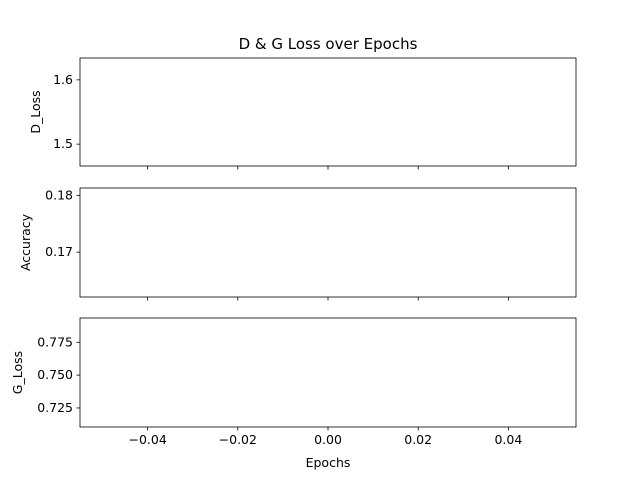  I want to click on x-tick-label-4: 0.02, so click(418, 439).